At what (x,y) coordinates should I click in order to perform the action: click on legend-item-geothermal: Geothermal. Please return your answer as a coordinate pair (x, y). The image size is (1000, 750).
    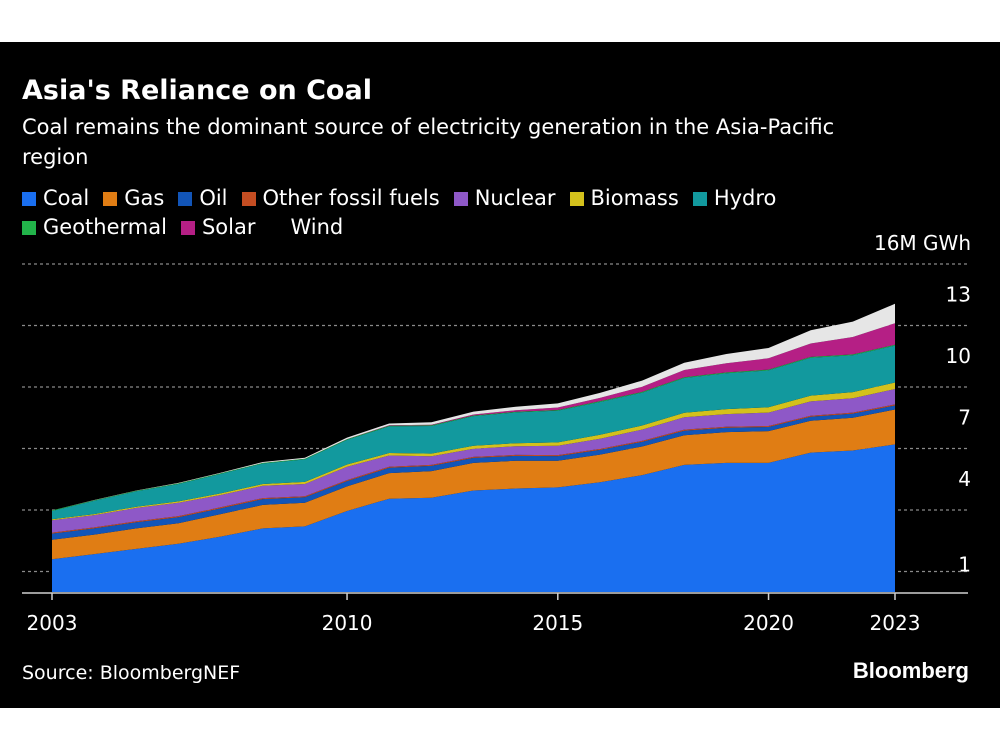
    Looking at the image, I should click on (94, 227).